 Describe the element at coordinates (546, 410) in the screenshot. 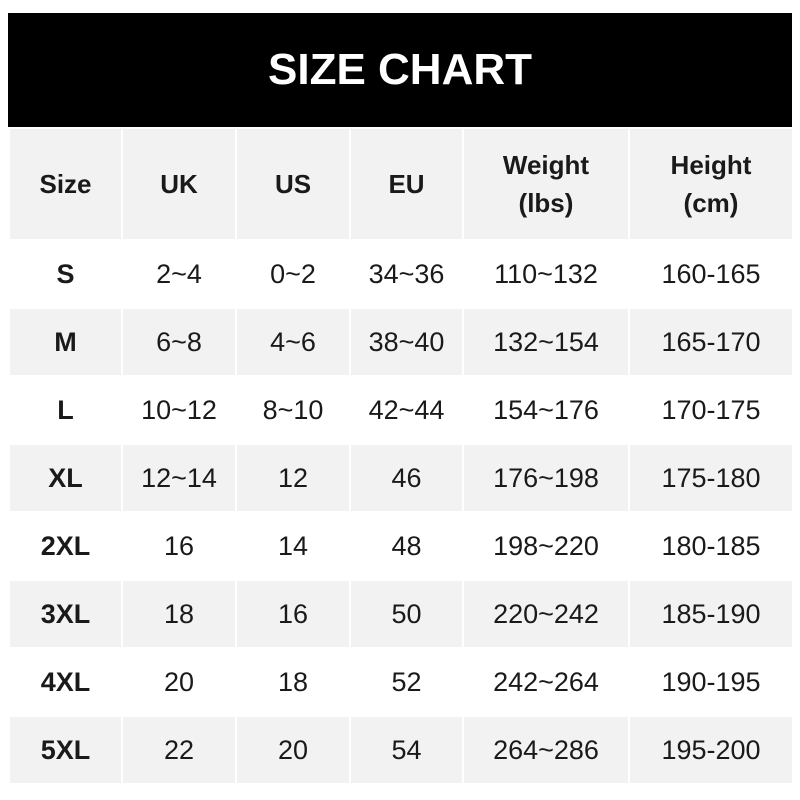

I see `table-cell: 154~176` at that location.